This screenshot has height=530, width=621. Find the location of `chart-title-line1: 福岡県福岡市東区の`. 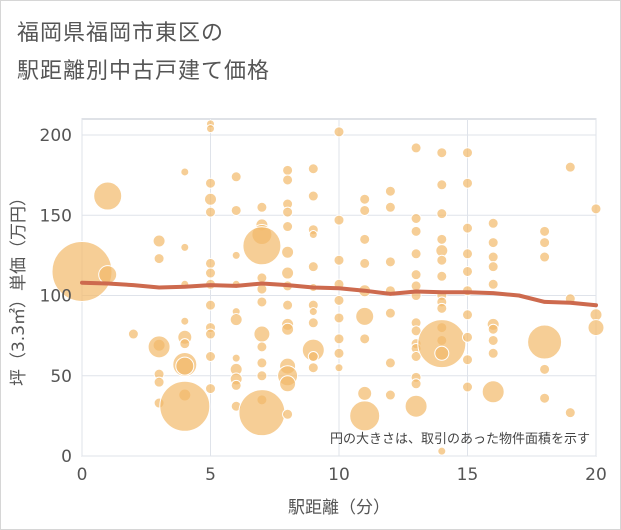

chart-title-line1: 福岡県福岡市東区の is located at coordinates (121, 33).